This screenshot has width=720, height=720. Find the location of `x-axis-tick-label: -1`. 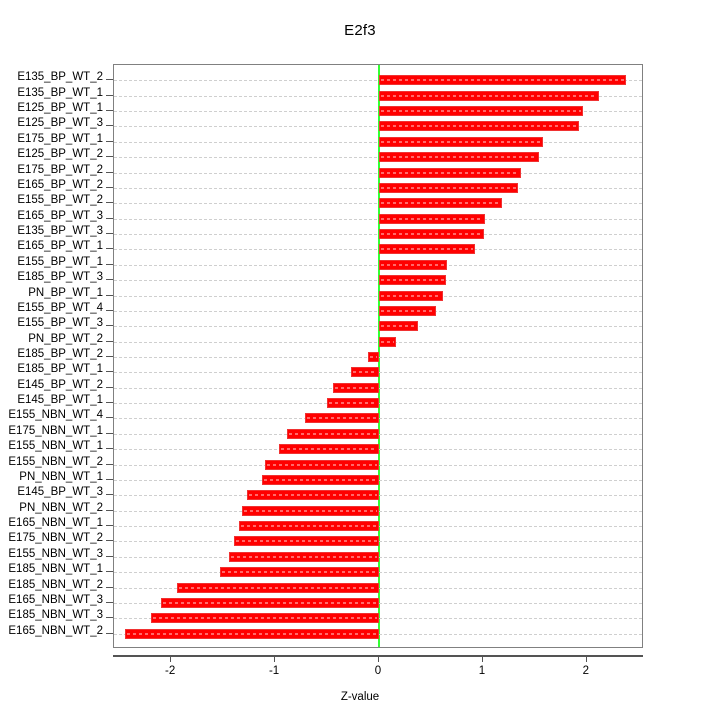

x-axis-tick-label: -1 is located at coordinates (274, 671).